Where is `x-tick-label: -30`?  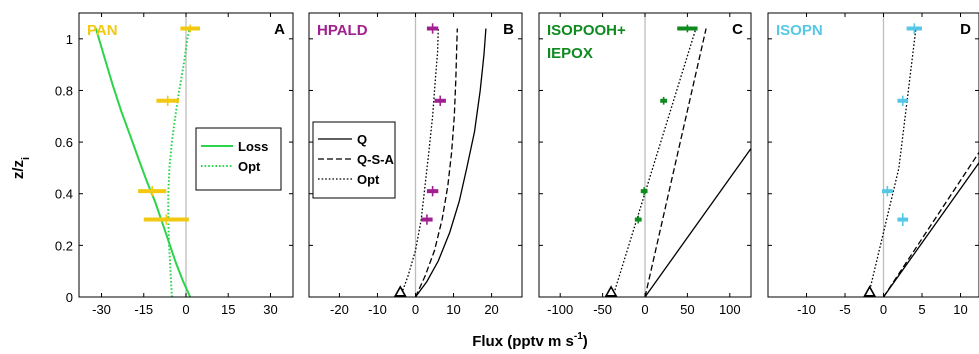
x-tick-label: -30 is located at coordinates (101, 309).